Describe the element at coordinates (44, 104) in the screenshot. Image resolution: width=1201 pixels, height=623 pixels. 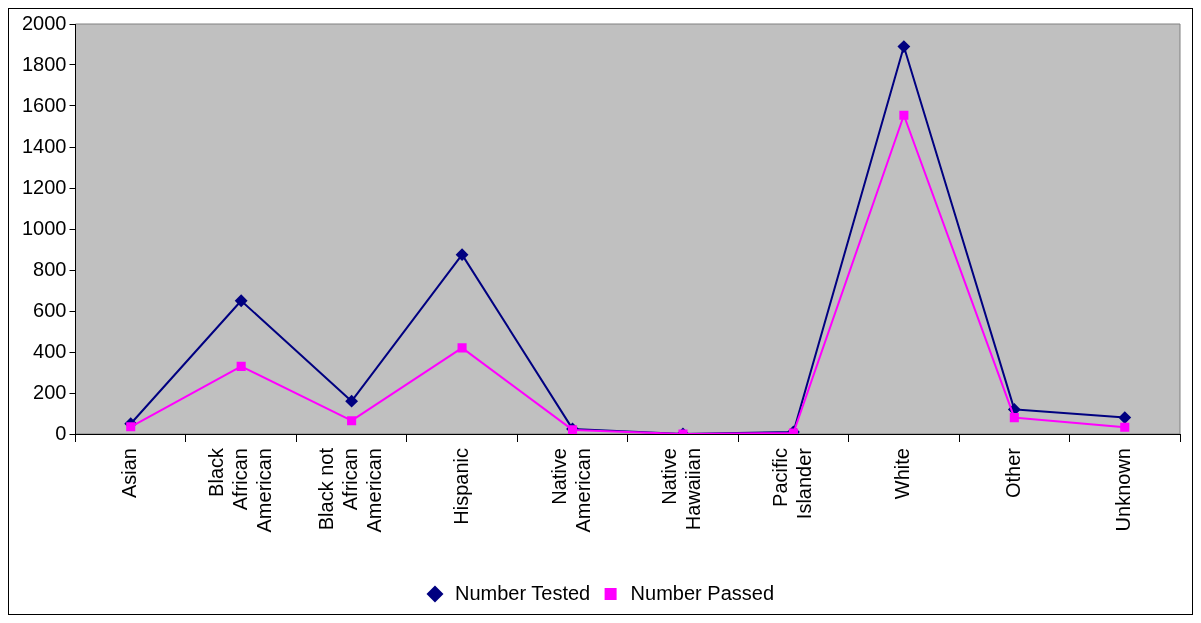
I see `y-tick-label: 1600` at that location.